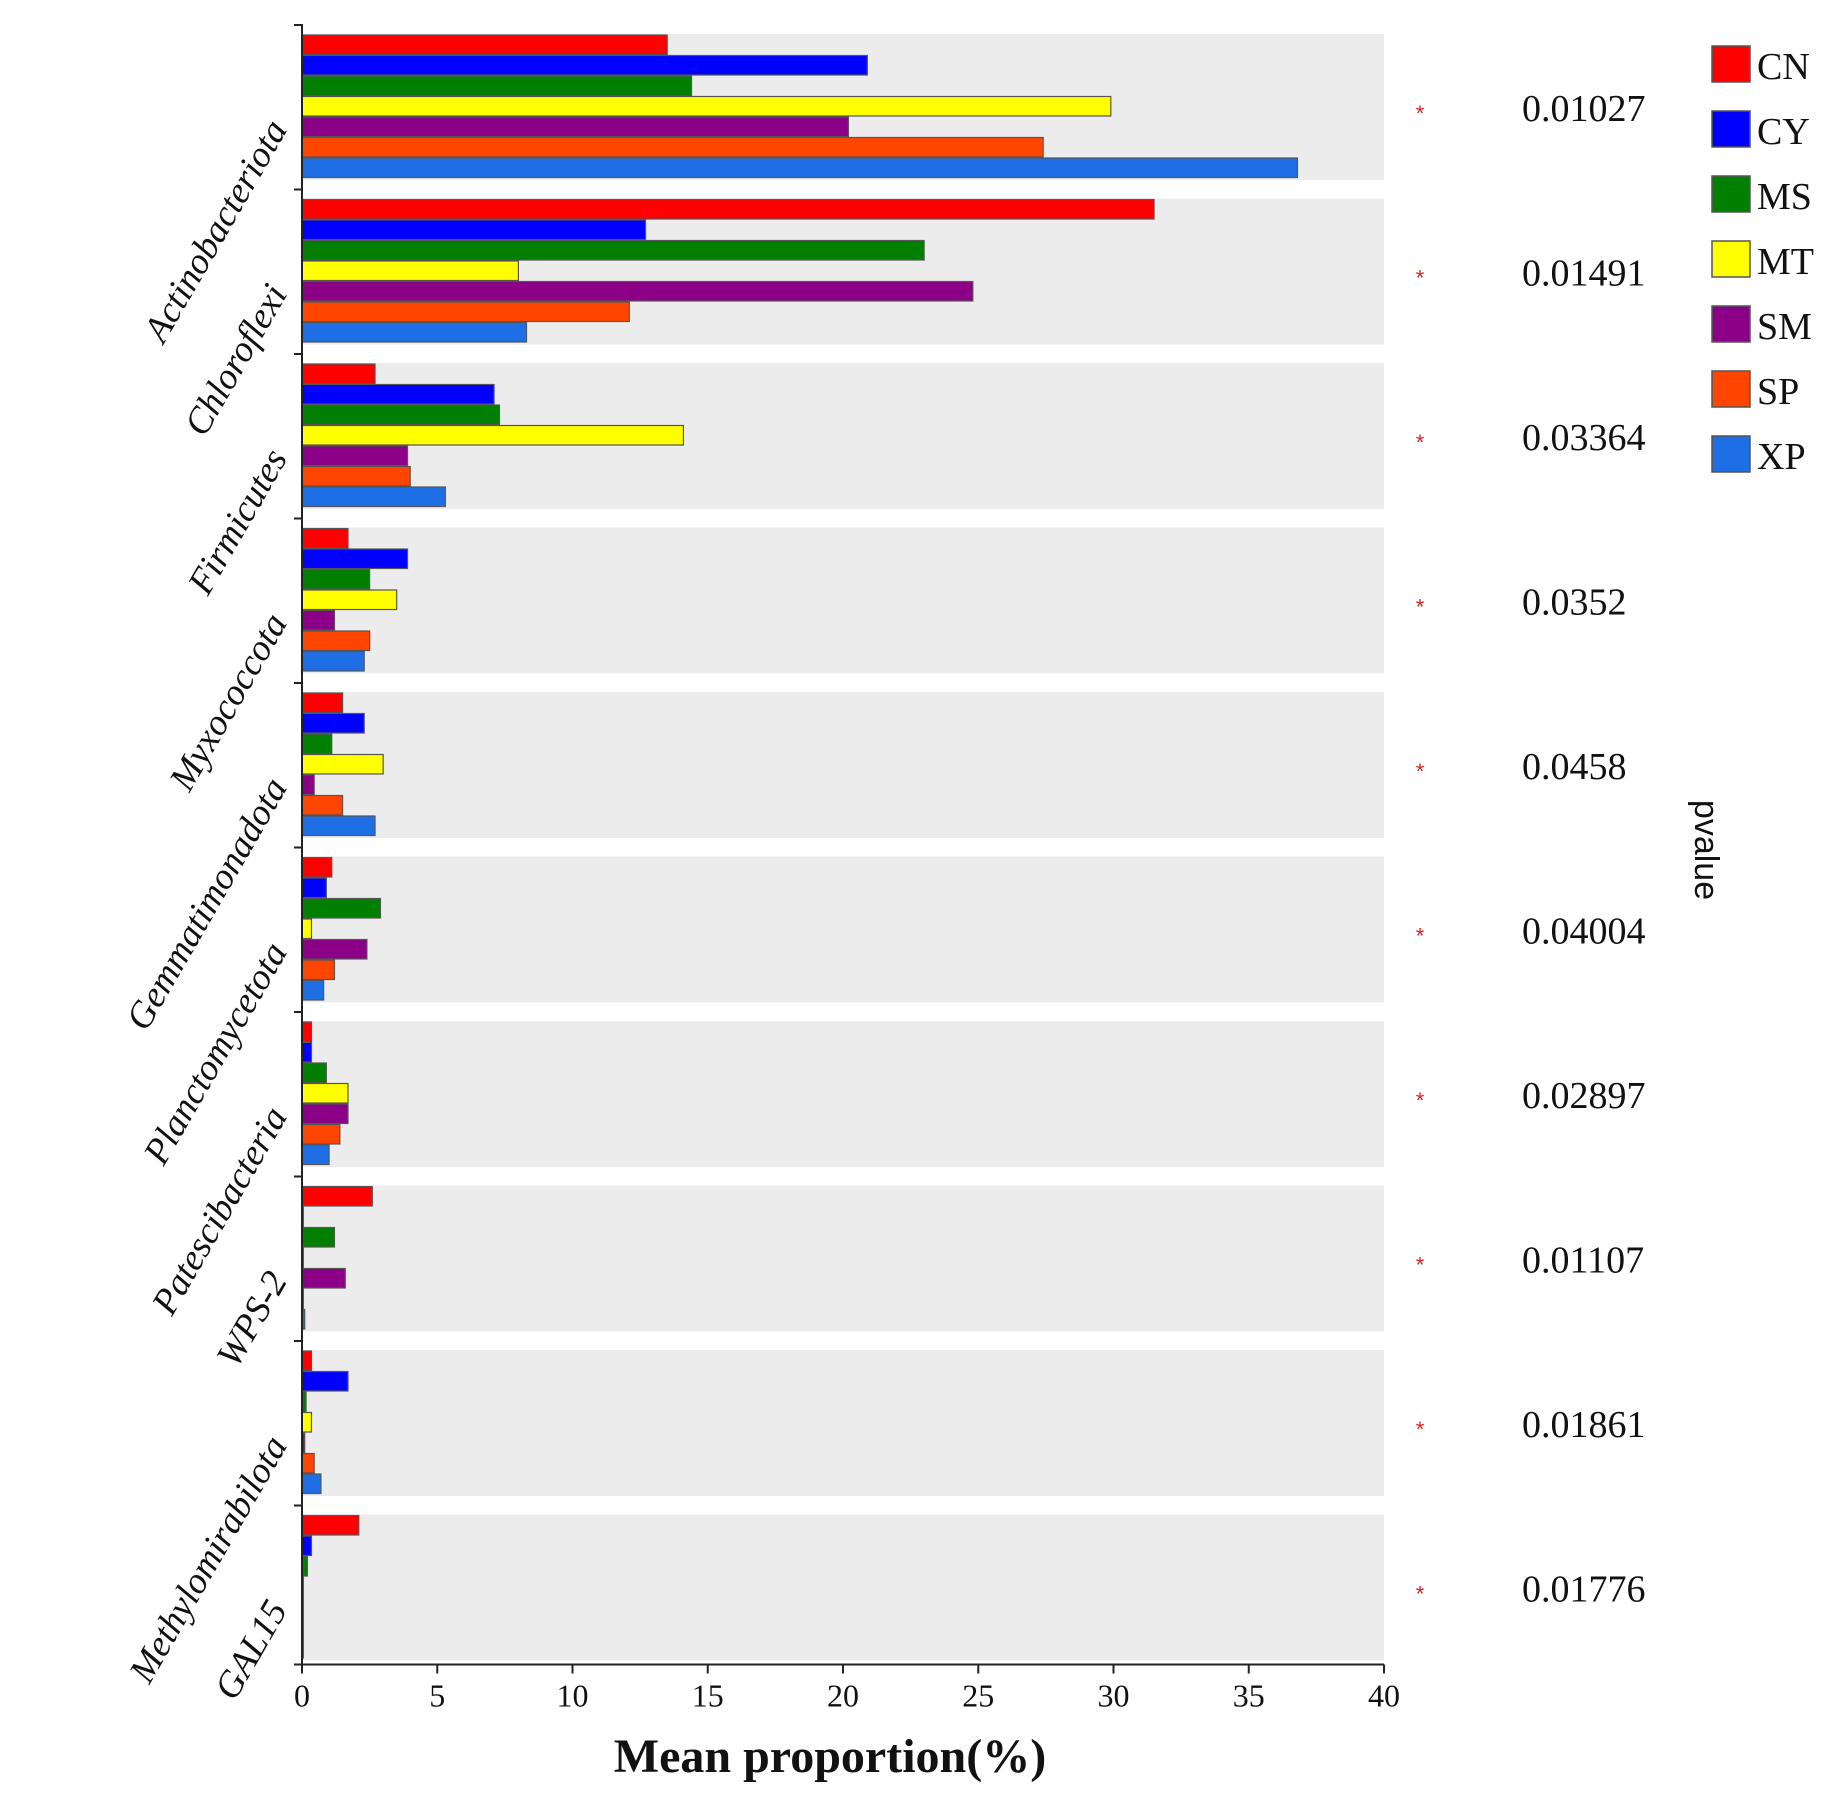 This screenshot has width=1848, height=1808. I want to click on bar-myxococcota-sp, so click(336, 641).